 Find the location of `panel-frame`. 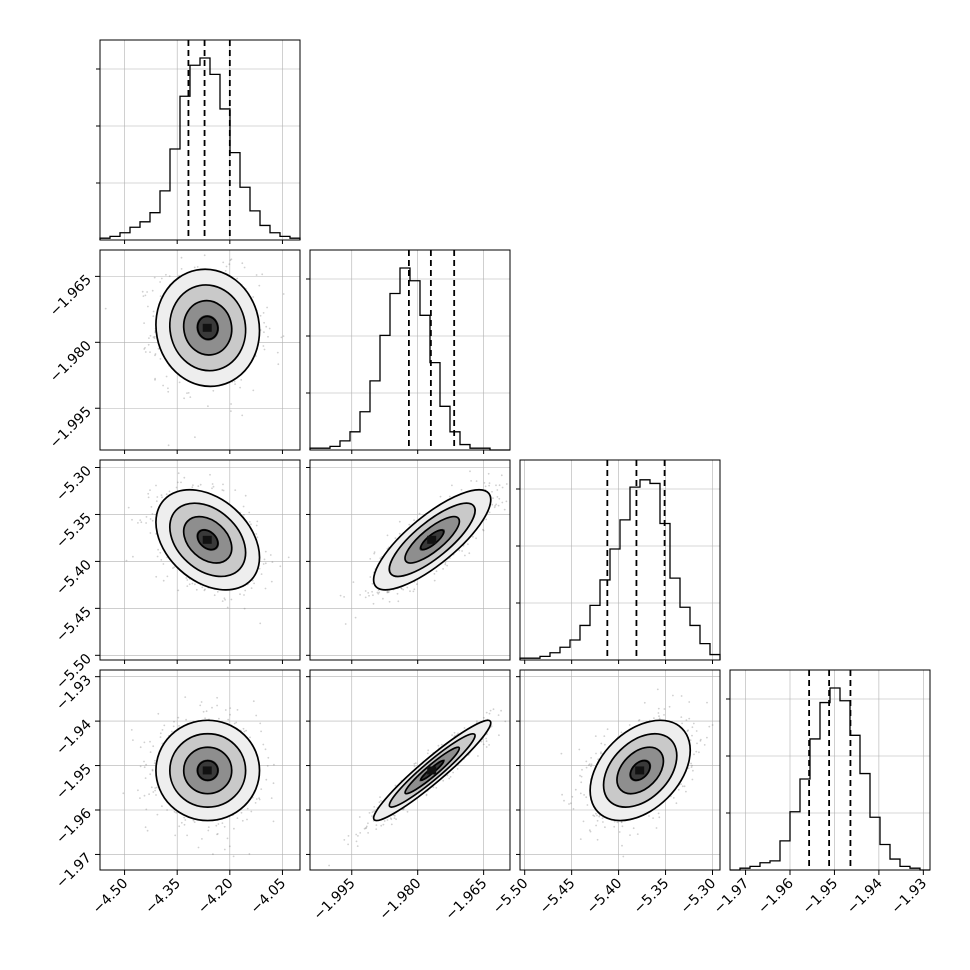

panel-frame is located at coordinates (830, 770).